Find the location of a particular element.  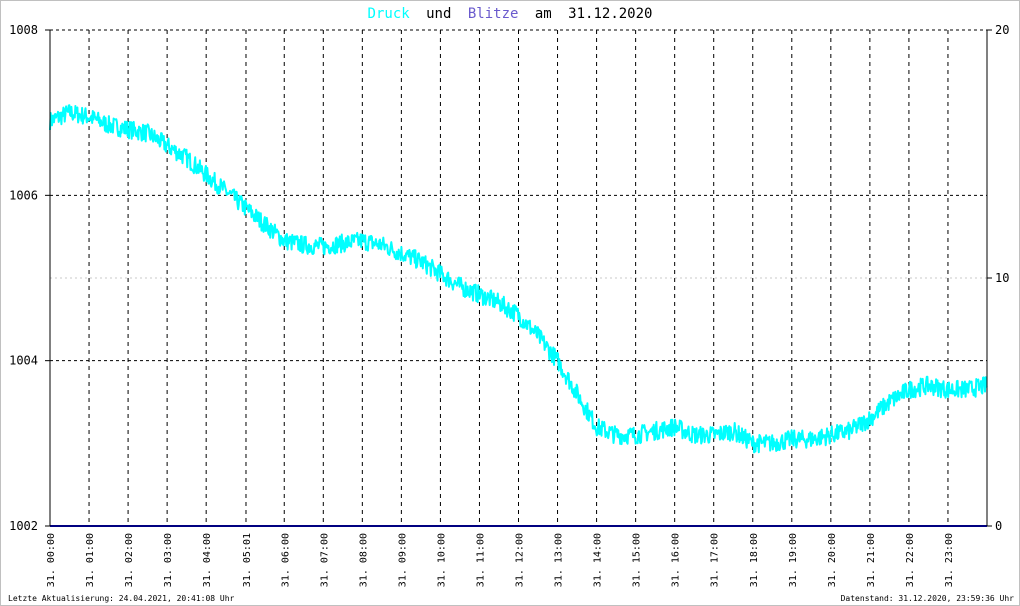

y-right-tick-label: 20 is located at coordinates (1002, 30).